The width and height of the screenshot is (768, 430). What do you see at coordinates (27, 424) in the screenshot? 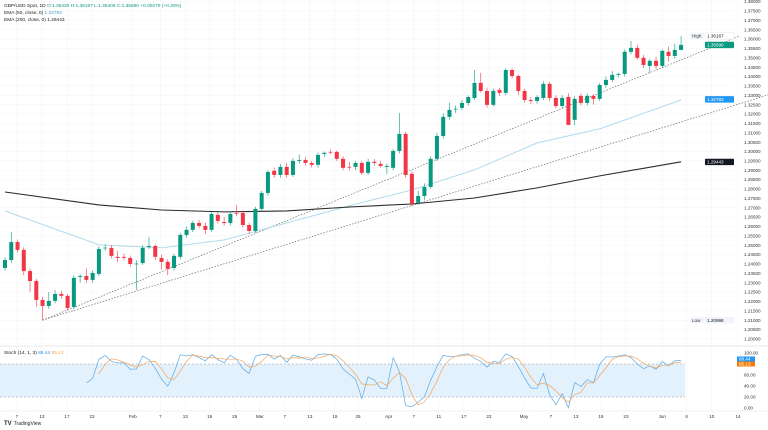
I see `tradingview-logo-text: TradingView` at bounding box center [27, 424].